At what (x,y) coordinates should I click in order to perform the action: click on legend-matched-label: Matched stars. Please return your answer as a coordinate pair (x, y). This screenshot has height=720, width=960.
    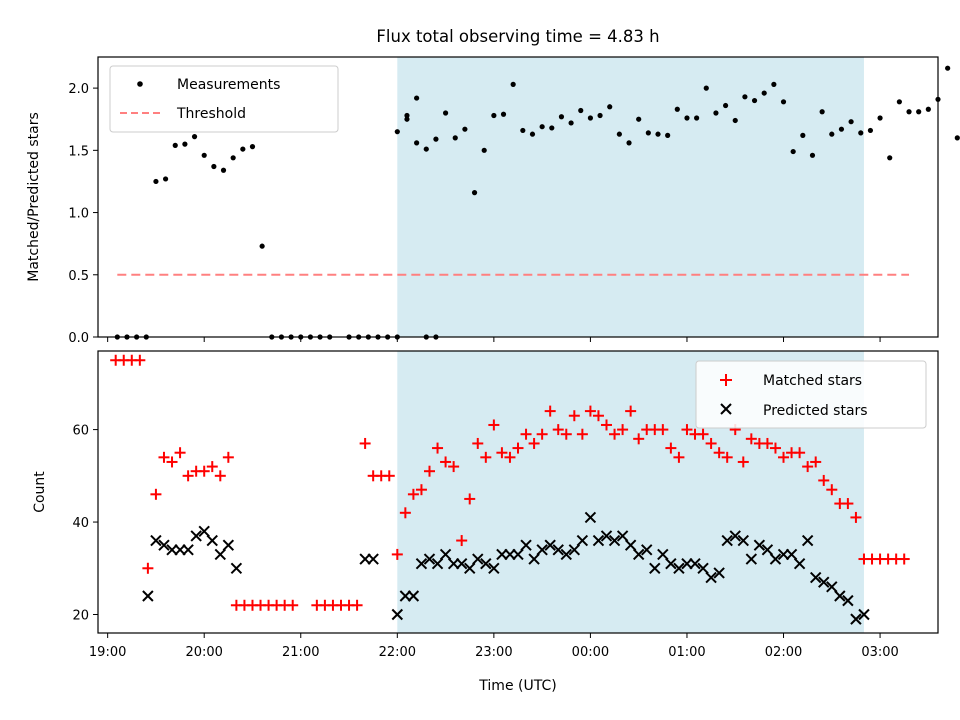
    Looking at the image, I should click on (812, 381).